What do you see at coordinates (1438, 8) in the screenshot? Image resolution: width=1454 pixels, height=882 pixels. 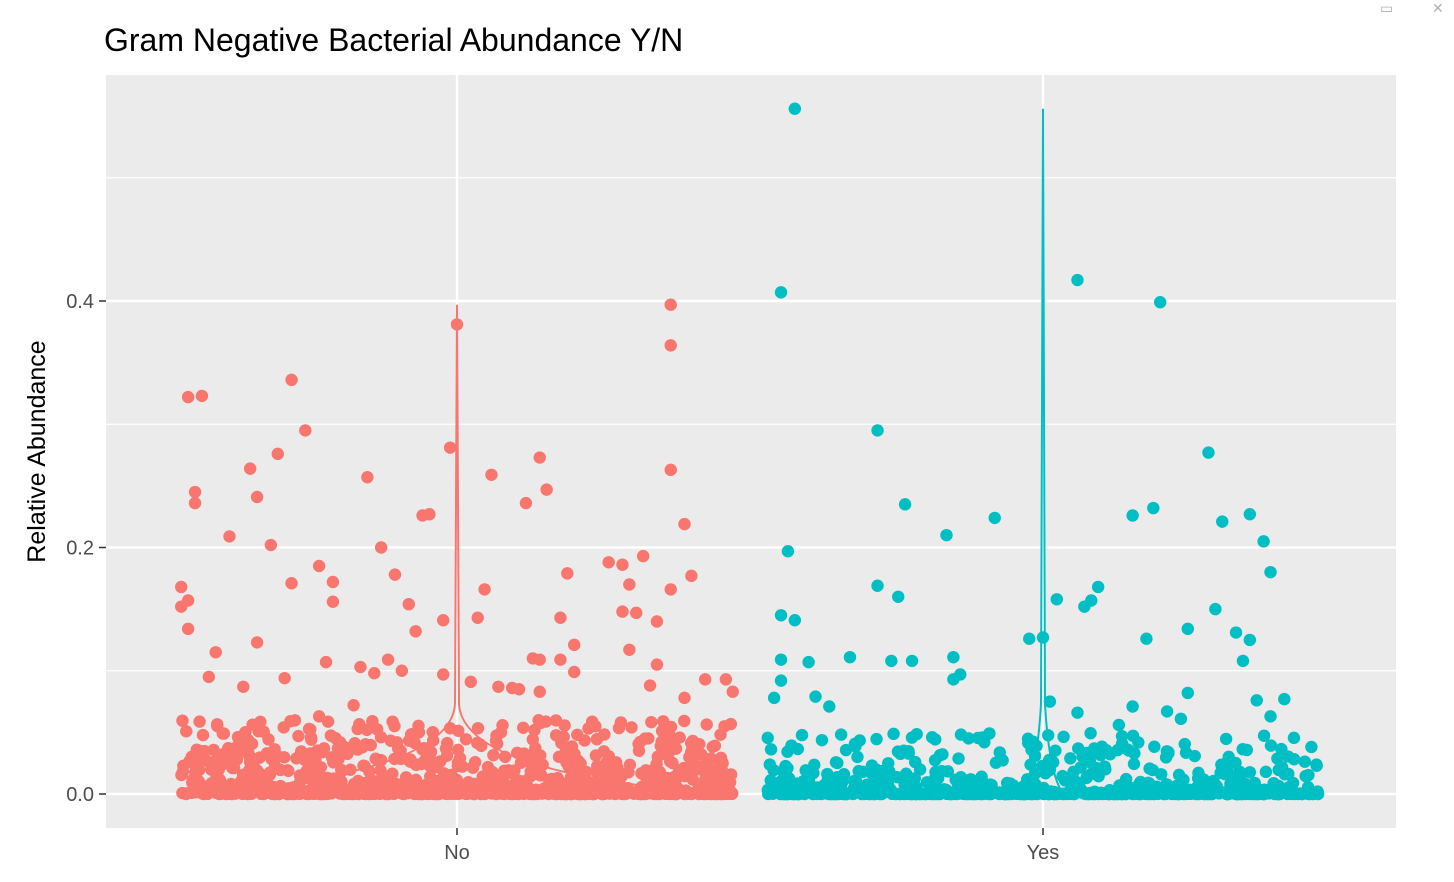 I see `close-icon: ✕` at bounding box center [1438, 8].